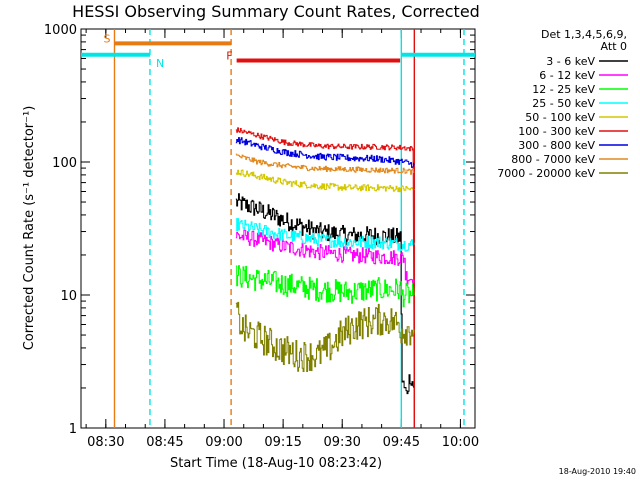  I want to click on legend-header-detectors: Det 1,3,4,5,6,9,, so click(584, 34).